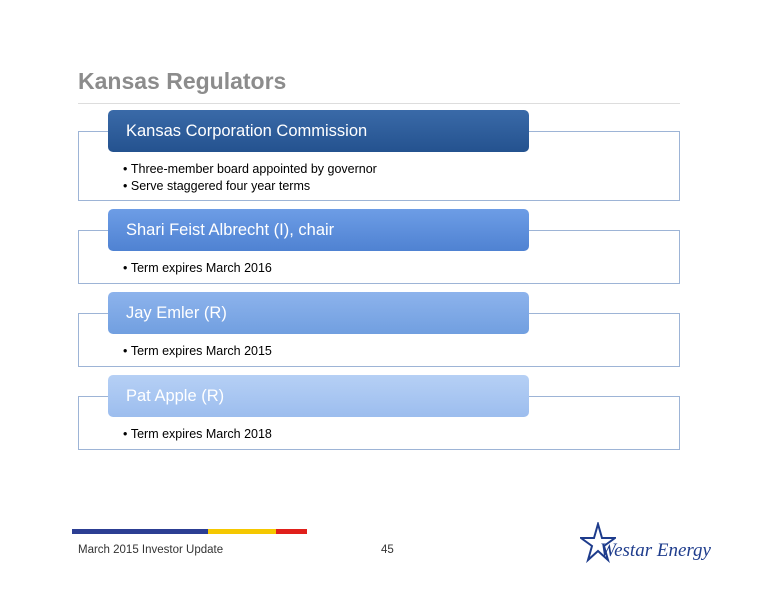 Image resolution: width=776 pixels, height=600 pixels. What do you see at coordinates (318, 313) in the screenshot?
I see `section-heading: Jay Emler (R)` at bounding box center [318, 313].